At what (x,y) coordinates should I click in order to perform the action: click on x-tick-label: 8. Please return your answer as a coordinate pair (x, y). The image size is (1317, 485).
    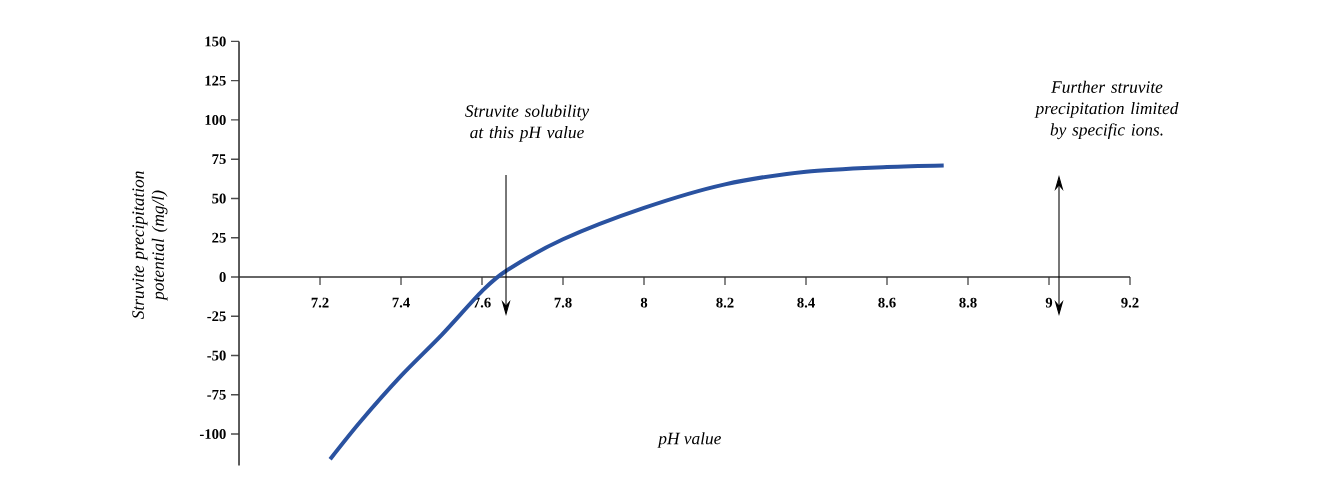
    Looking at the image, I should click on (644, 302).